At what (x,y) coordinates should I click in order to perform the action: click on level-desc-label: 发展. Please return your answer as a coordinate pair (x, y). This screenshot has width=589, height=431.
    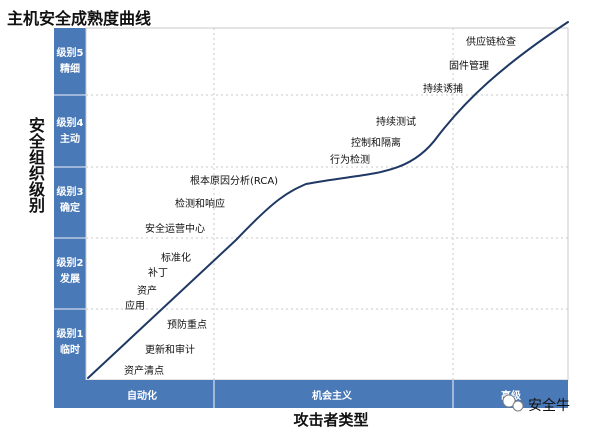
    Looking at the image, I should click on (69, 278).